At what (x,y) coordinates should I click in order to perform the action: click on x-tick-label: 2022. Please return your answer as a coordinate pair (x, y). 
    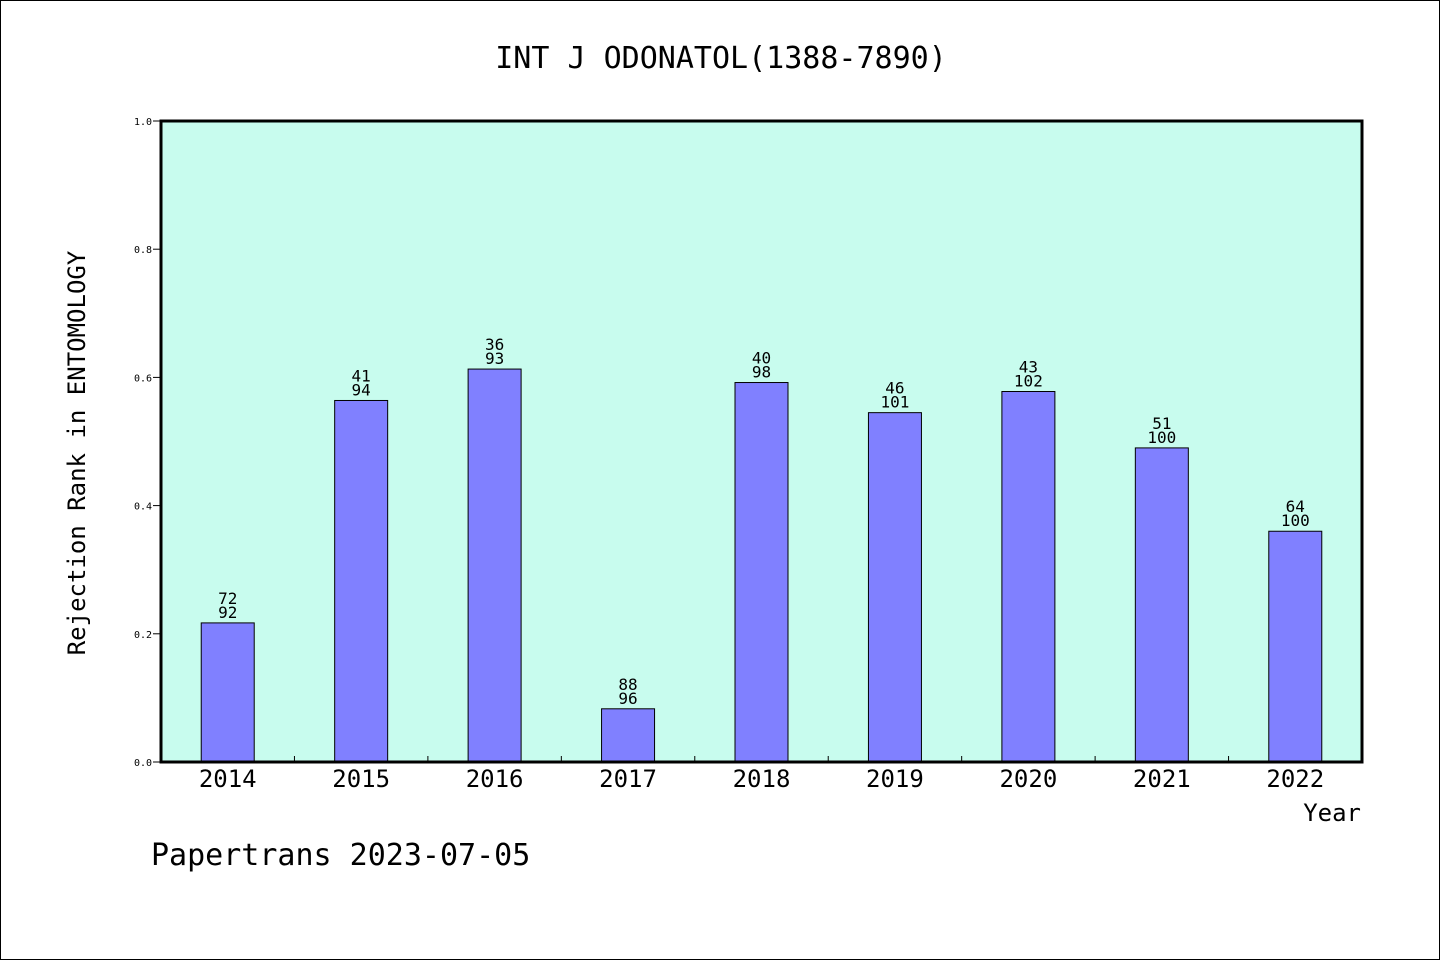
    Looking at the image, I should click on (1295, 779).